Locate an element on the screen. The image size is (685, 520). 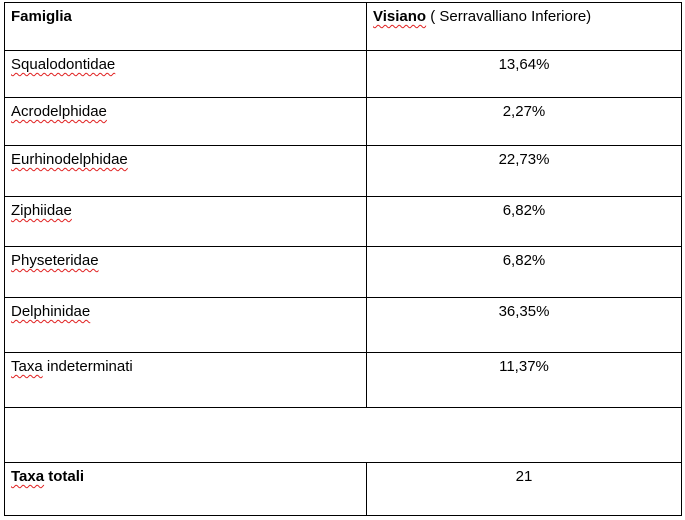
total-label-cell: Taxa totali is located at coordinates (185, 489).